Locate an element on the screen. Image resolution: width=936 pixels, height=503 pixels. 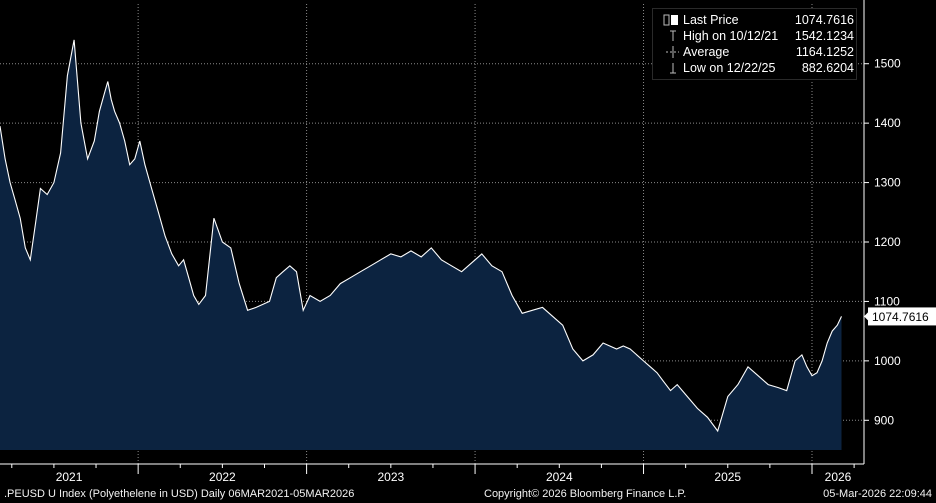
last-price-marker: 1074.7616 is located at coordinates (900, 316).